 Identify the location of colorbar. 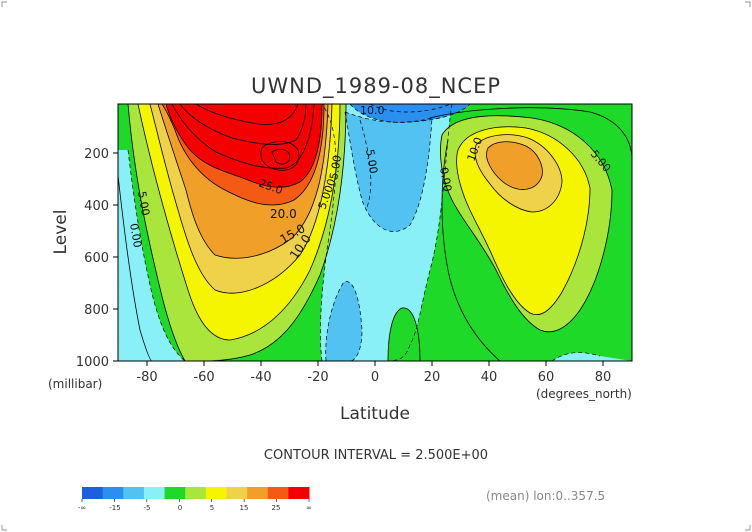
(195, 494).